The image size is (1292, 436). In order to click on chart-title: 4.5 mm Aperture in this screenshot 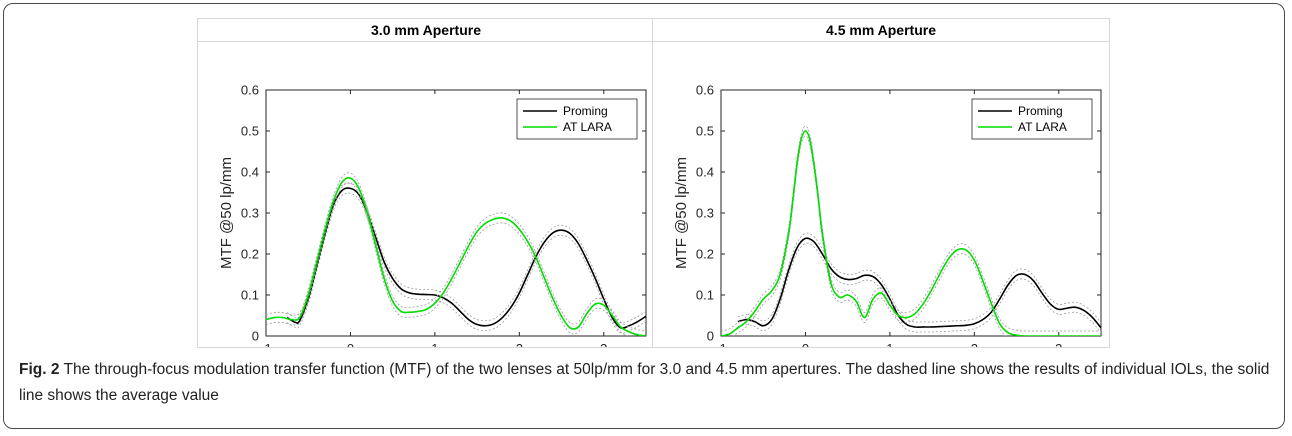, I will do `click(881, 30)`.